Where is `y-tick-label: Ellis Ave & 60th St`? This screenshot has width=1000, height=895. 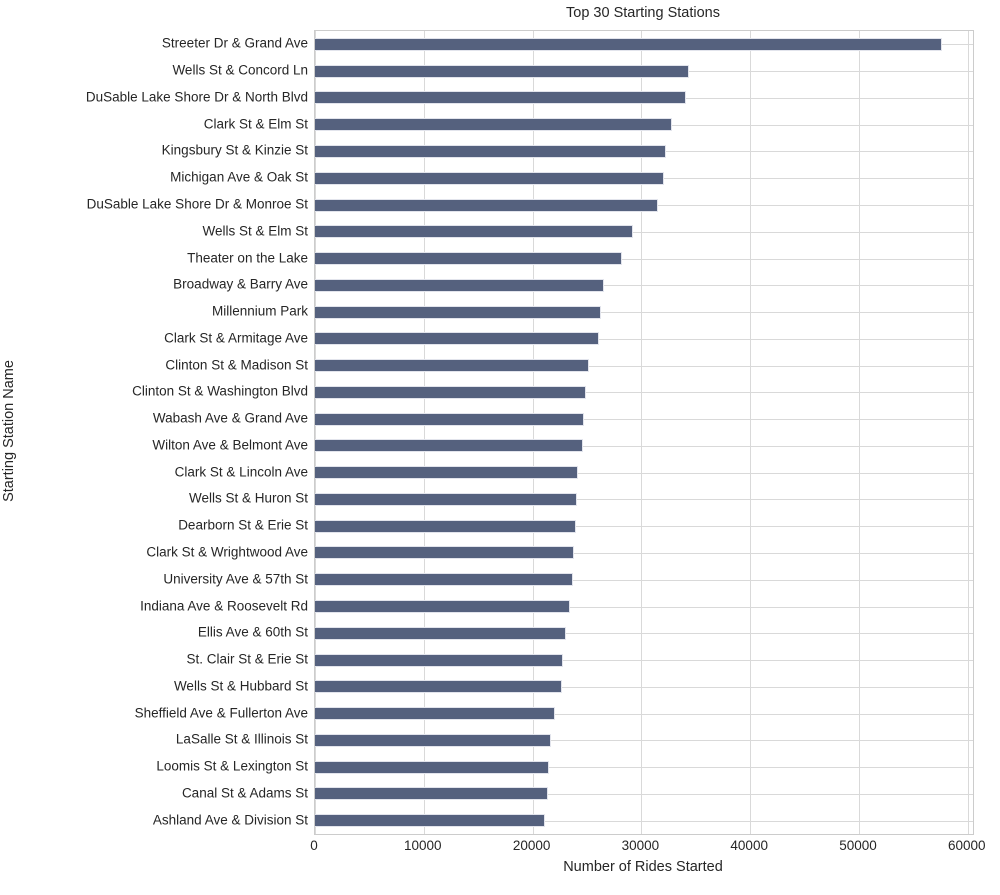
y-tick-label: Ellis Ave & 60th St is located at coordinates (252, 632).